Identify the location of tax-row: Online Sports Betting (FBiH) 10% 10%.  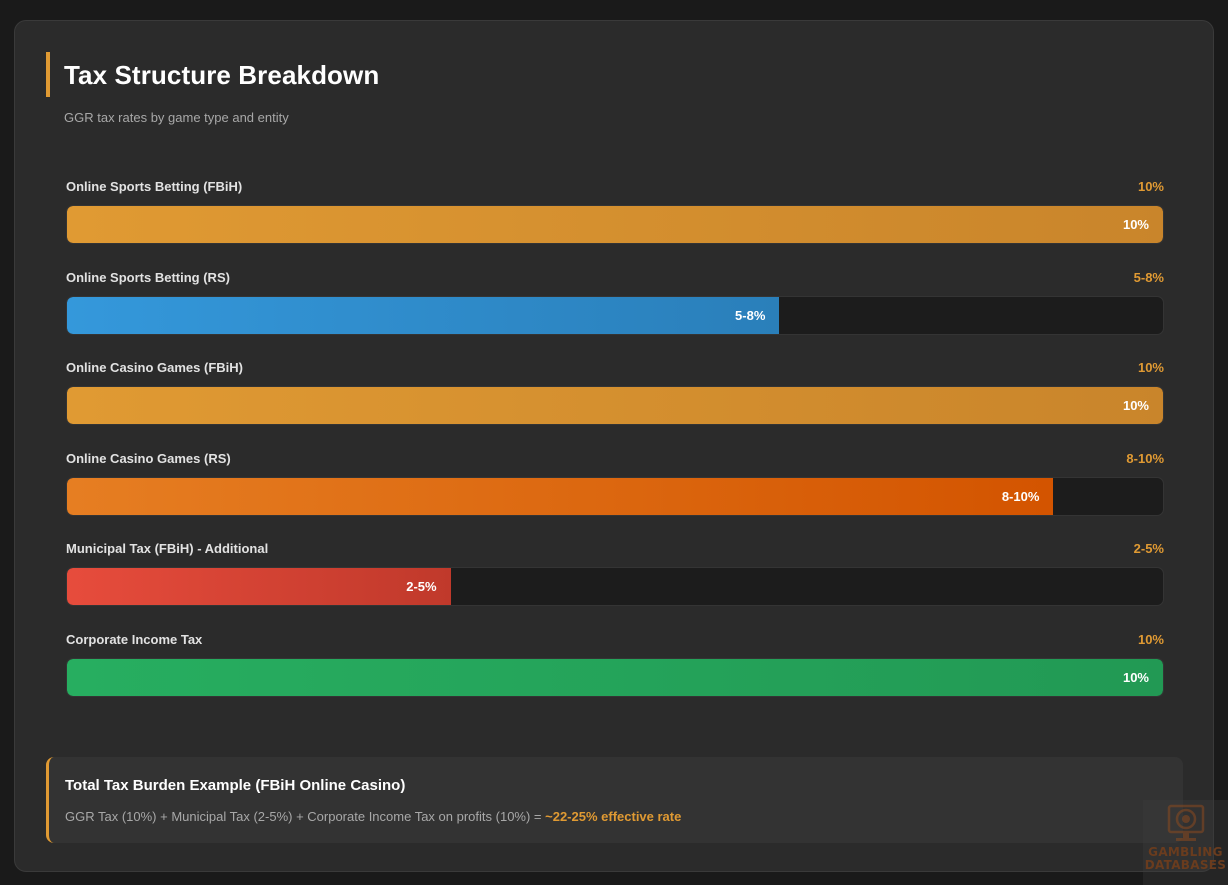
(615, 222).